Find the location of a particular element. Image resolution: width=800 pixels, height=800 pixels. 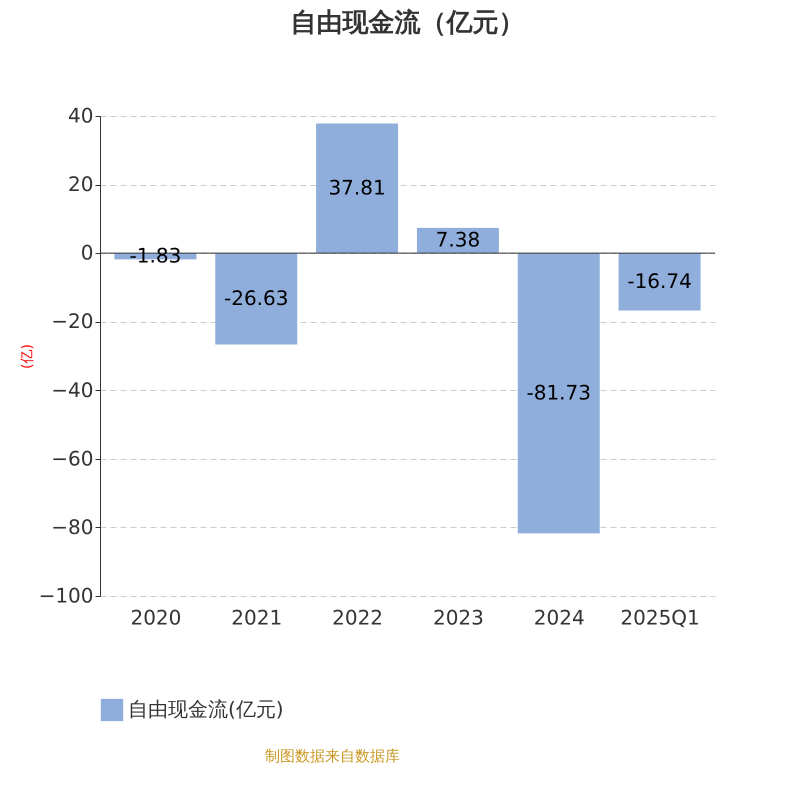

y-tick-label: −40 is located at coordinates (72, 390).